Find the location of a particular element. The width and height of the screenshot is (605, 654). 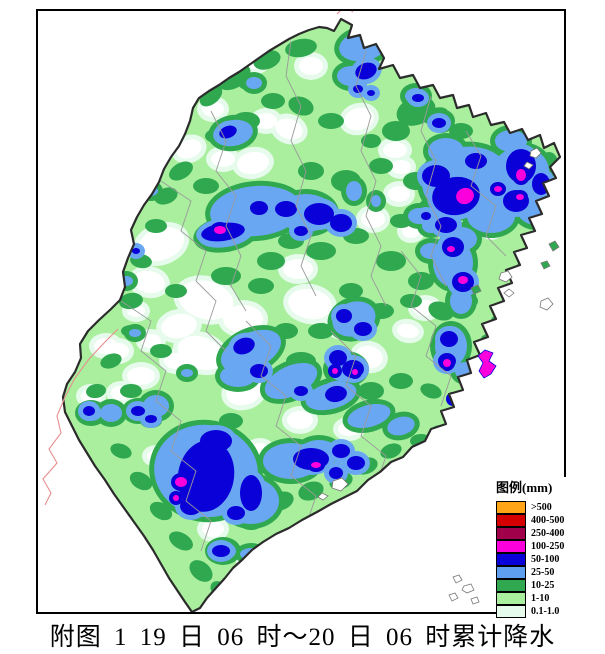

legend-entry: 250-400 is located at coordinates (548, 533).